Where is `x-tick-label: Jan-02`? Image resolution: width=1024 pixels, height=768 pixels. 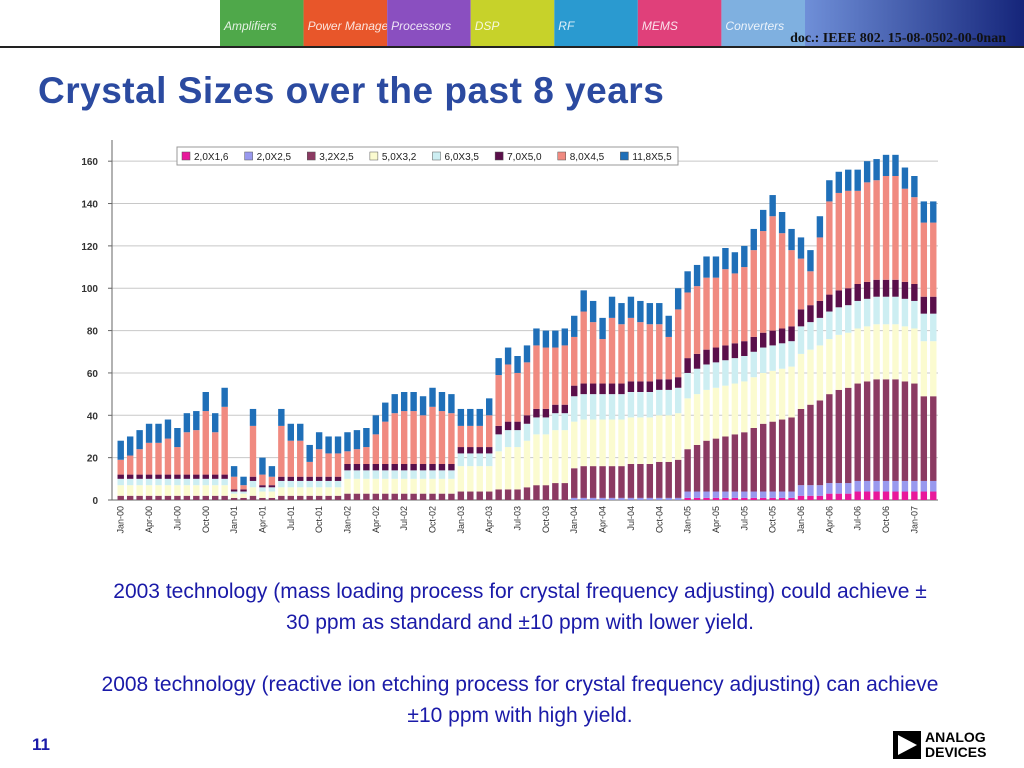 x-tick-label: Jan-02 is located at coordinates (347, 520).